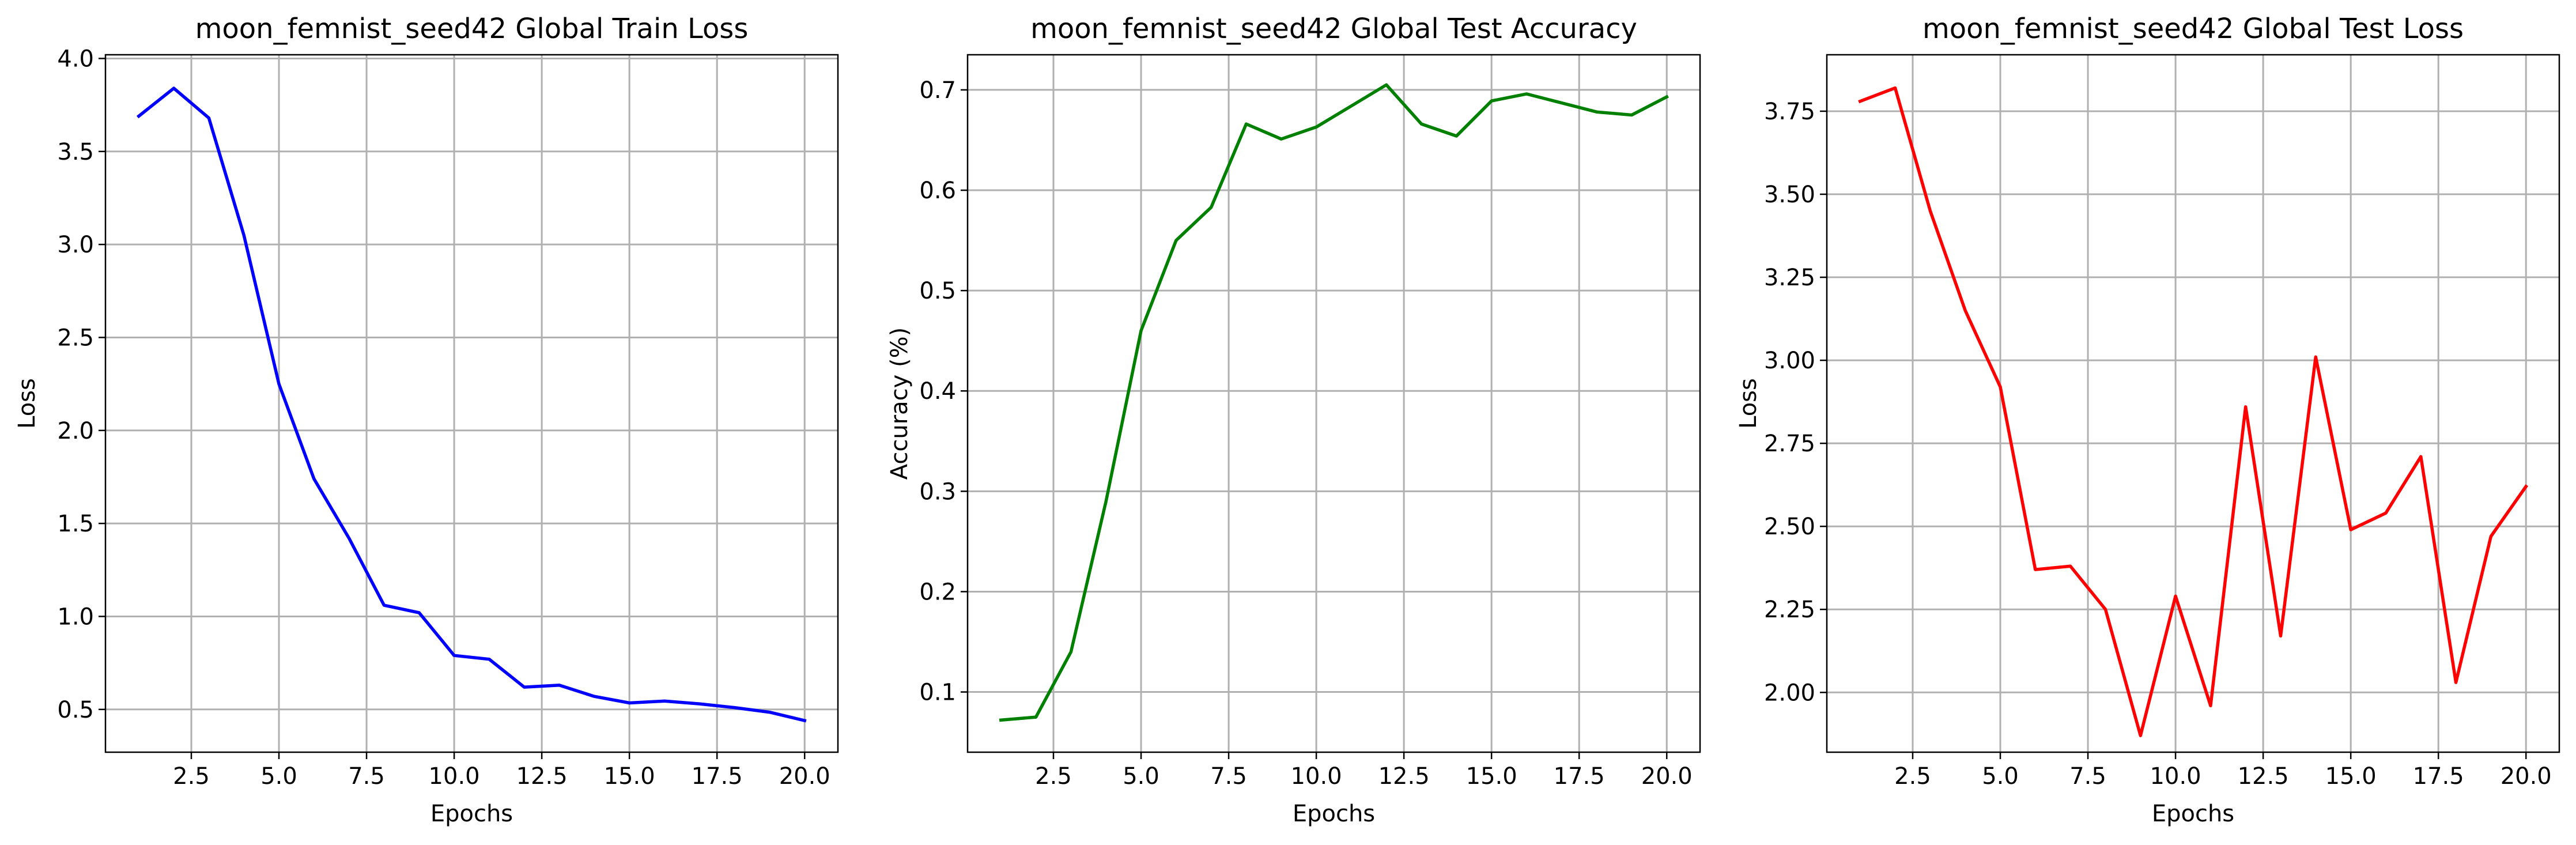 This screenshot has width=2576, height=845. I want to click on y-tick-label: 3.00, so click(1789, 361).